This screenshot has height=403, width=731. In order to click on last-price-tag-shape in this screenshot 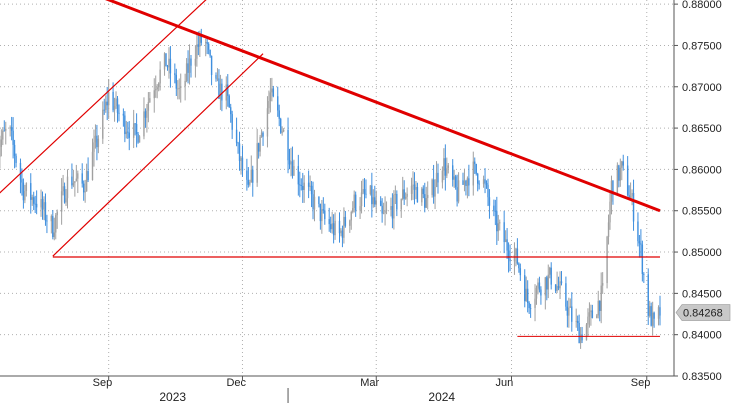, I will do `click(703, 312)`.